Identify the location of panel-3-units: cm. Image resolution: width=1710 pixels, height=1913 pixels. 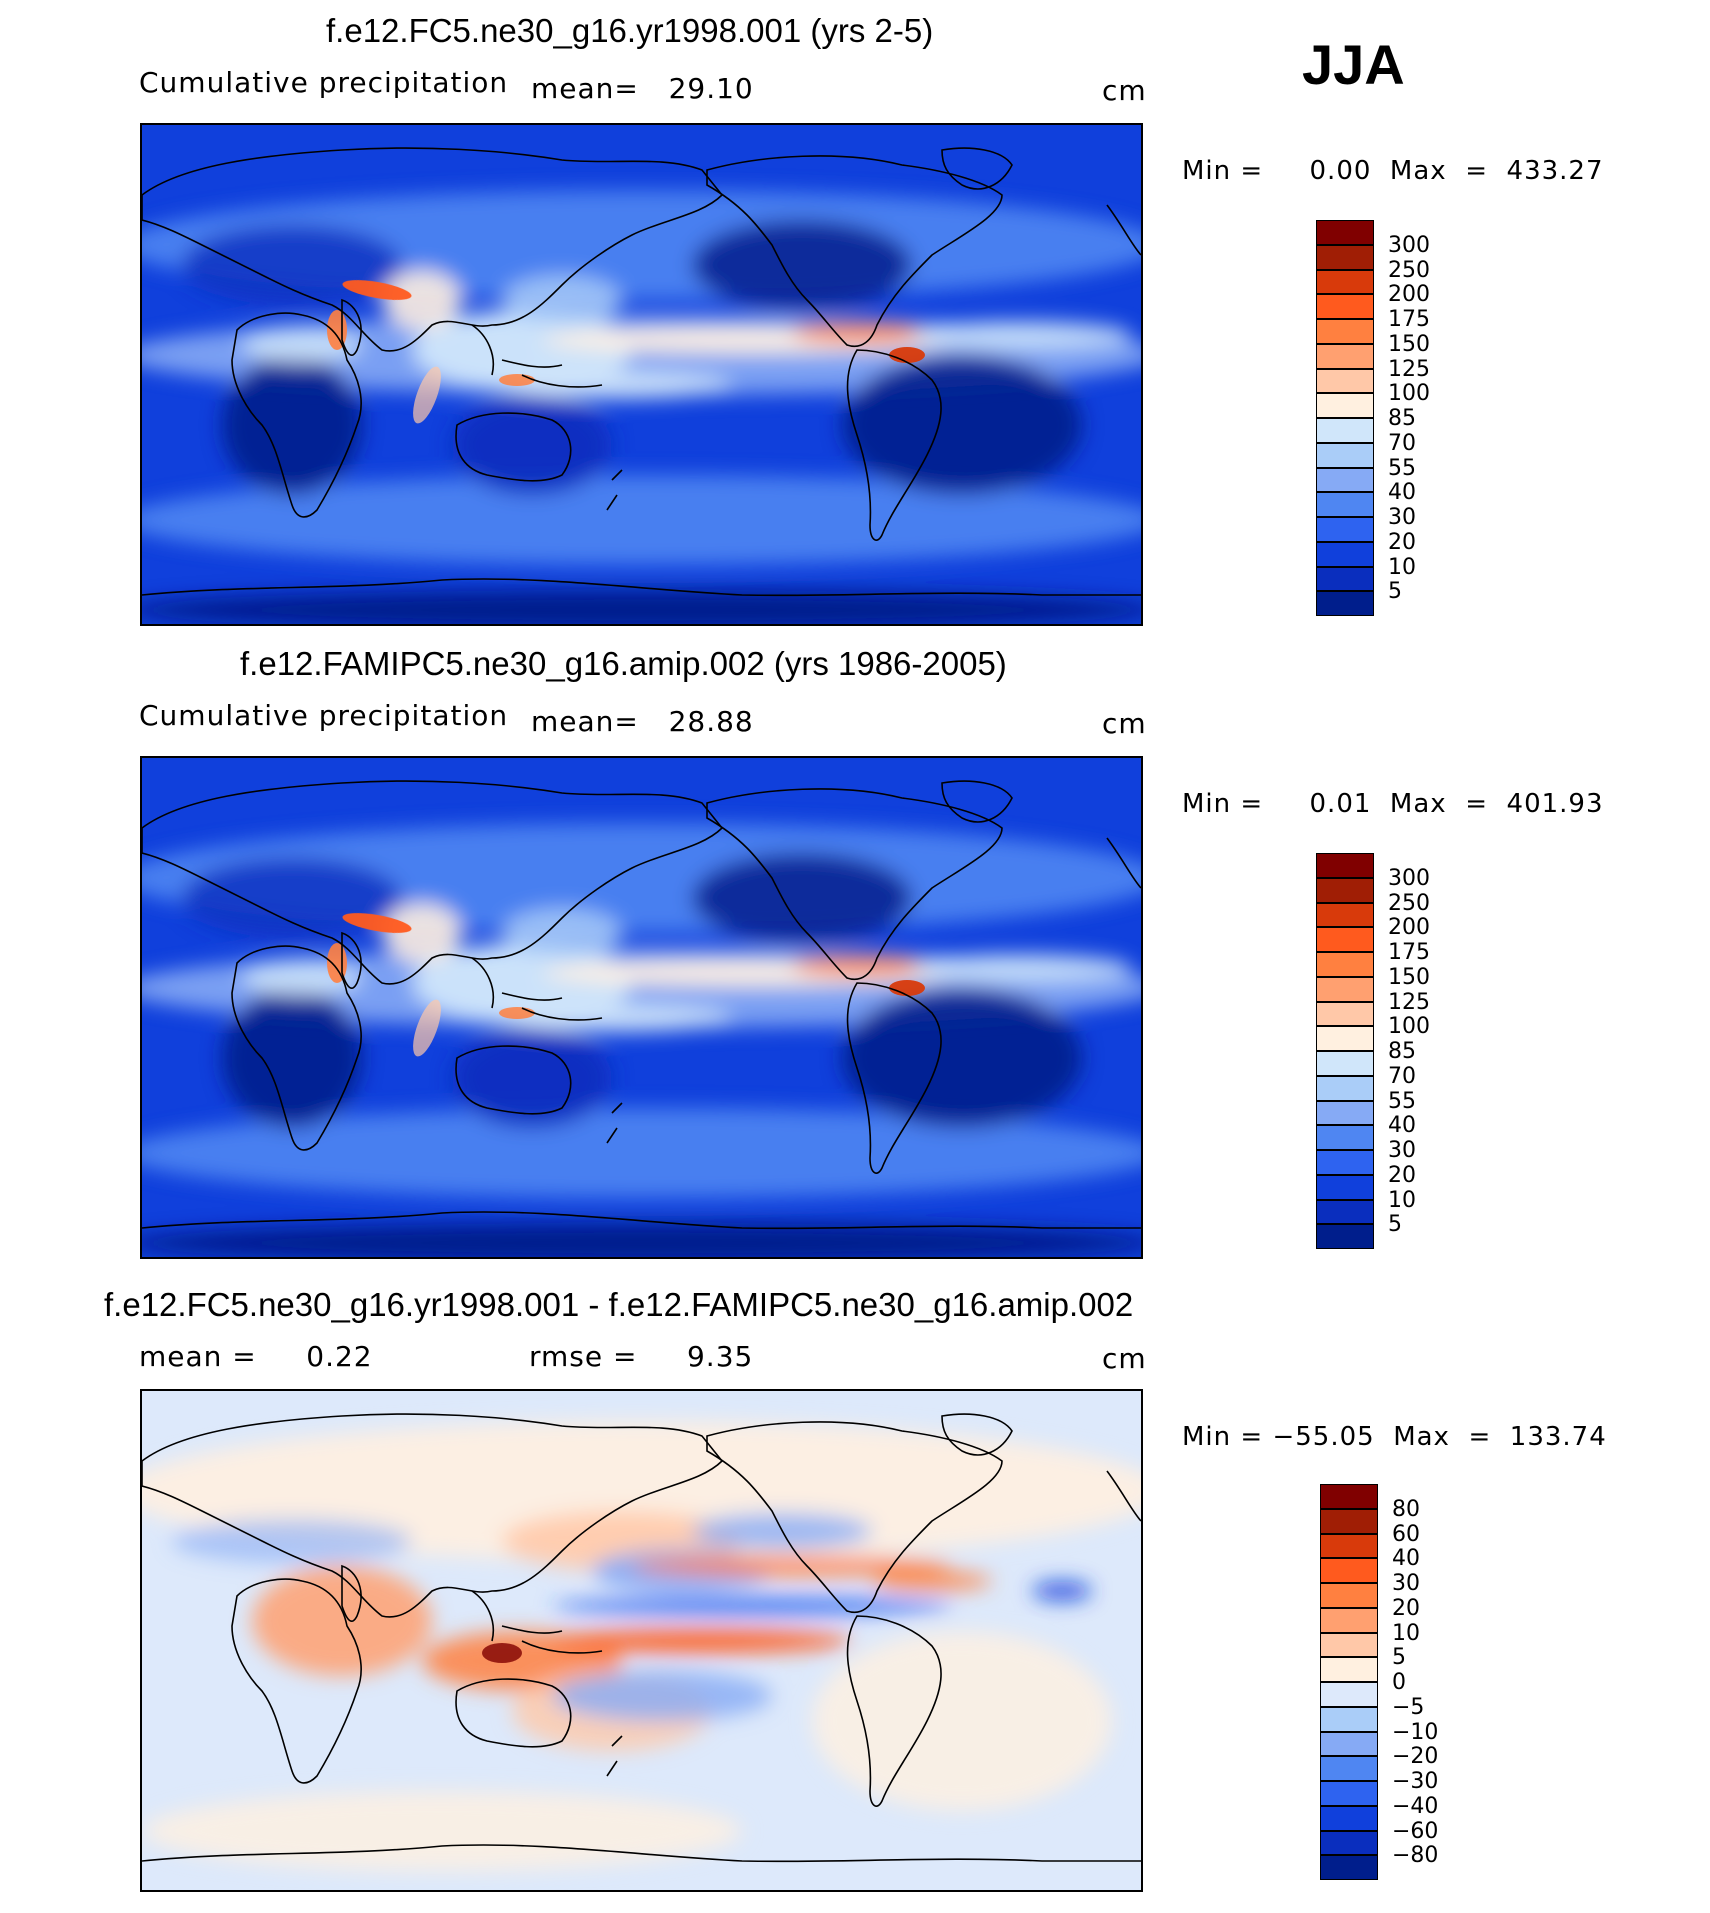
(1124, 1358).